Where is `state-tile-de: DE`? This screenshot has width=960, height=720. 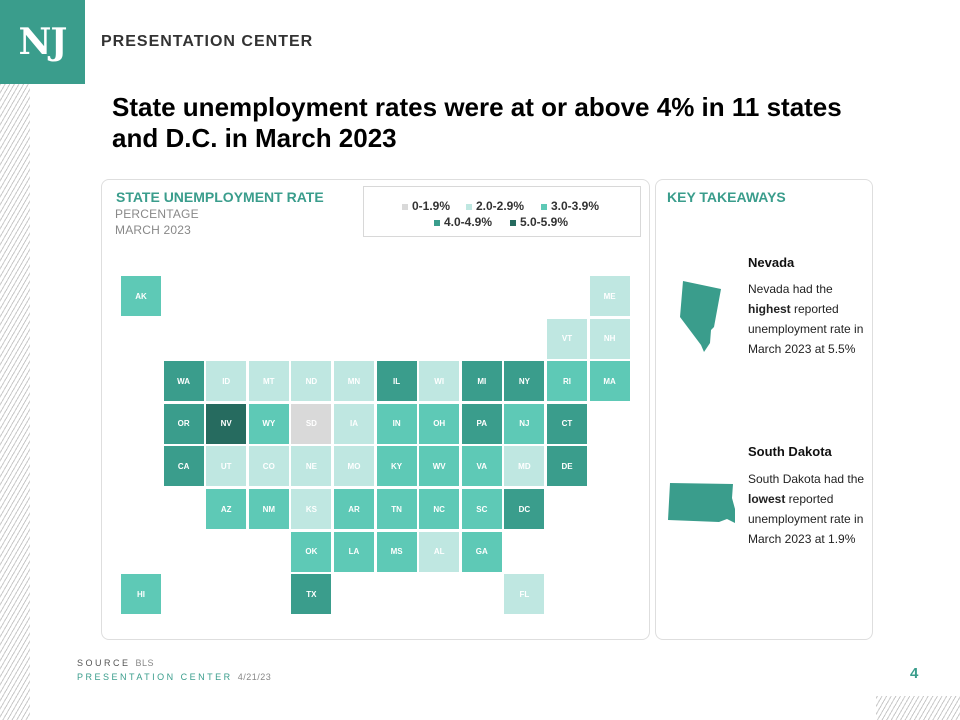
state-tile-de: DE is located at coordinates (567, 466).